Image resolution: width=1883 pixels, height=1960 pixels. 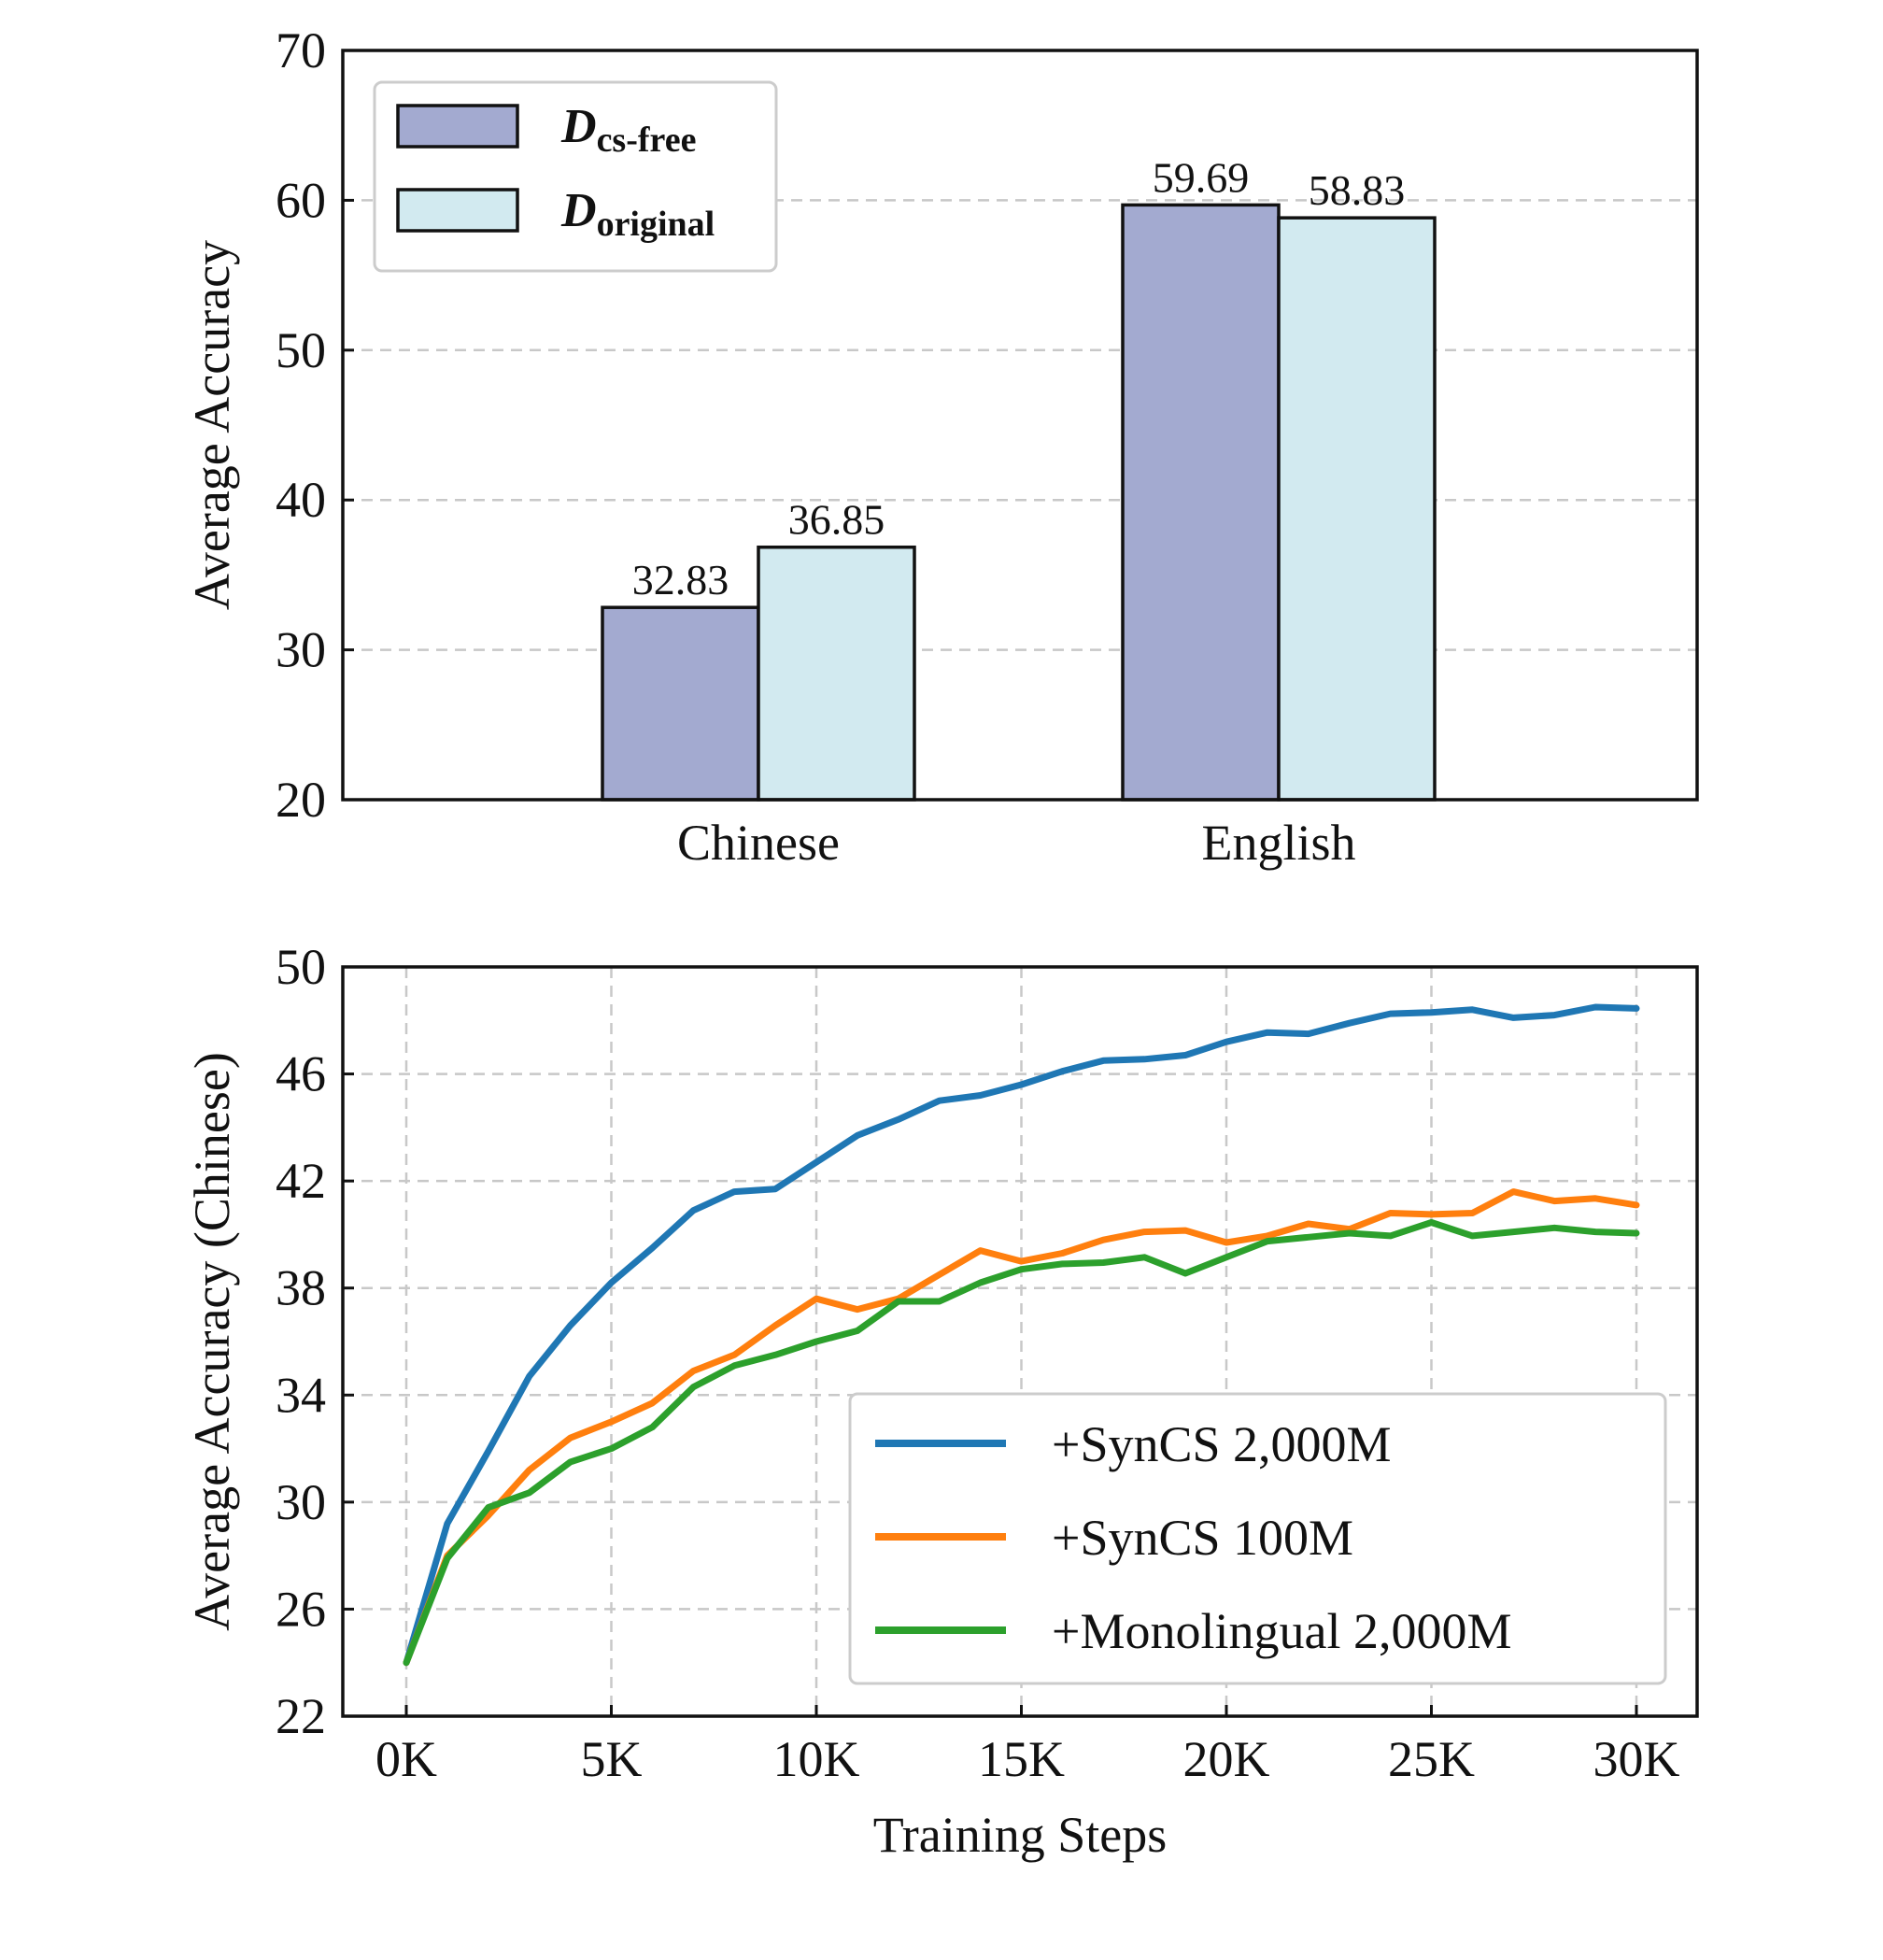 I want to click on bar-english-original, so click(x=1357, y=509).